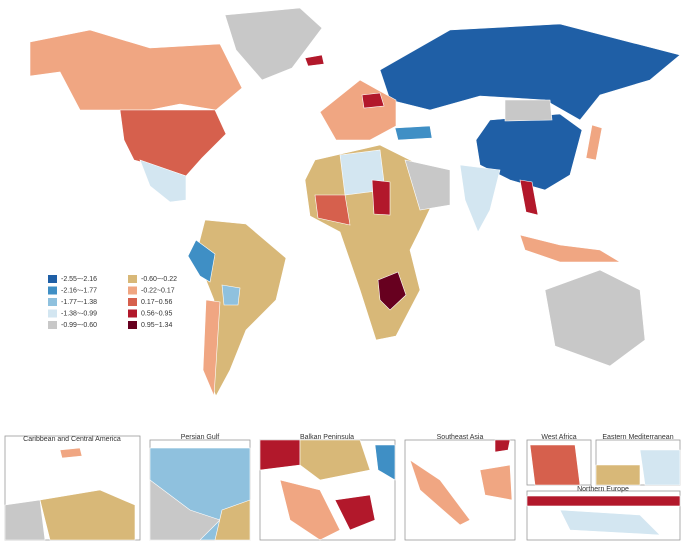 The image size is (685, 551). Describe the element at coordinates (201, 261) in the screenshot. I see `peru` at that location.